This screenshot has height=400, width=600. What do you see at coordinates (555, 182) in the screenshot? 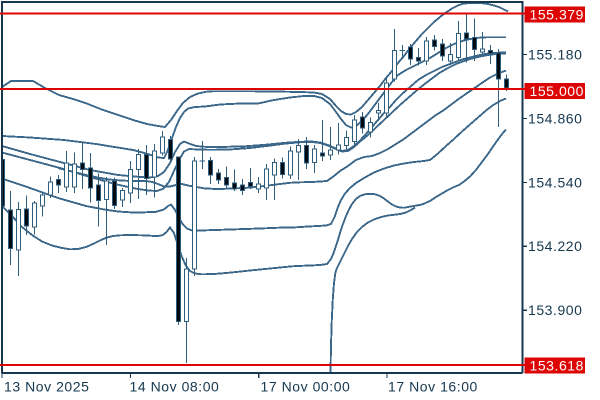
I see `svg-text: 154.540` at bounding box center [555, 182].